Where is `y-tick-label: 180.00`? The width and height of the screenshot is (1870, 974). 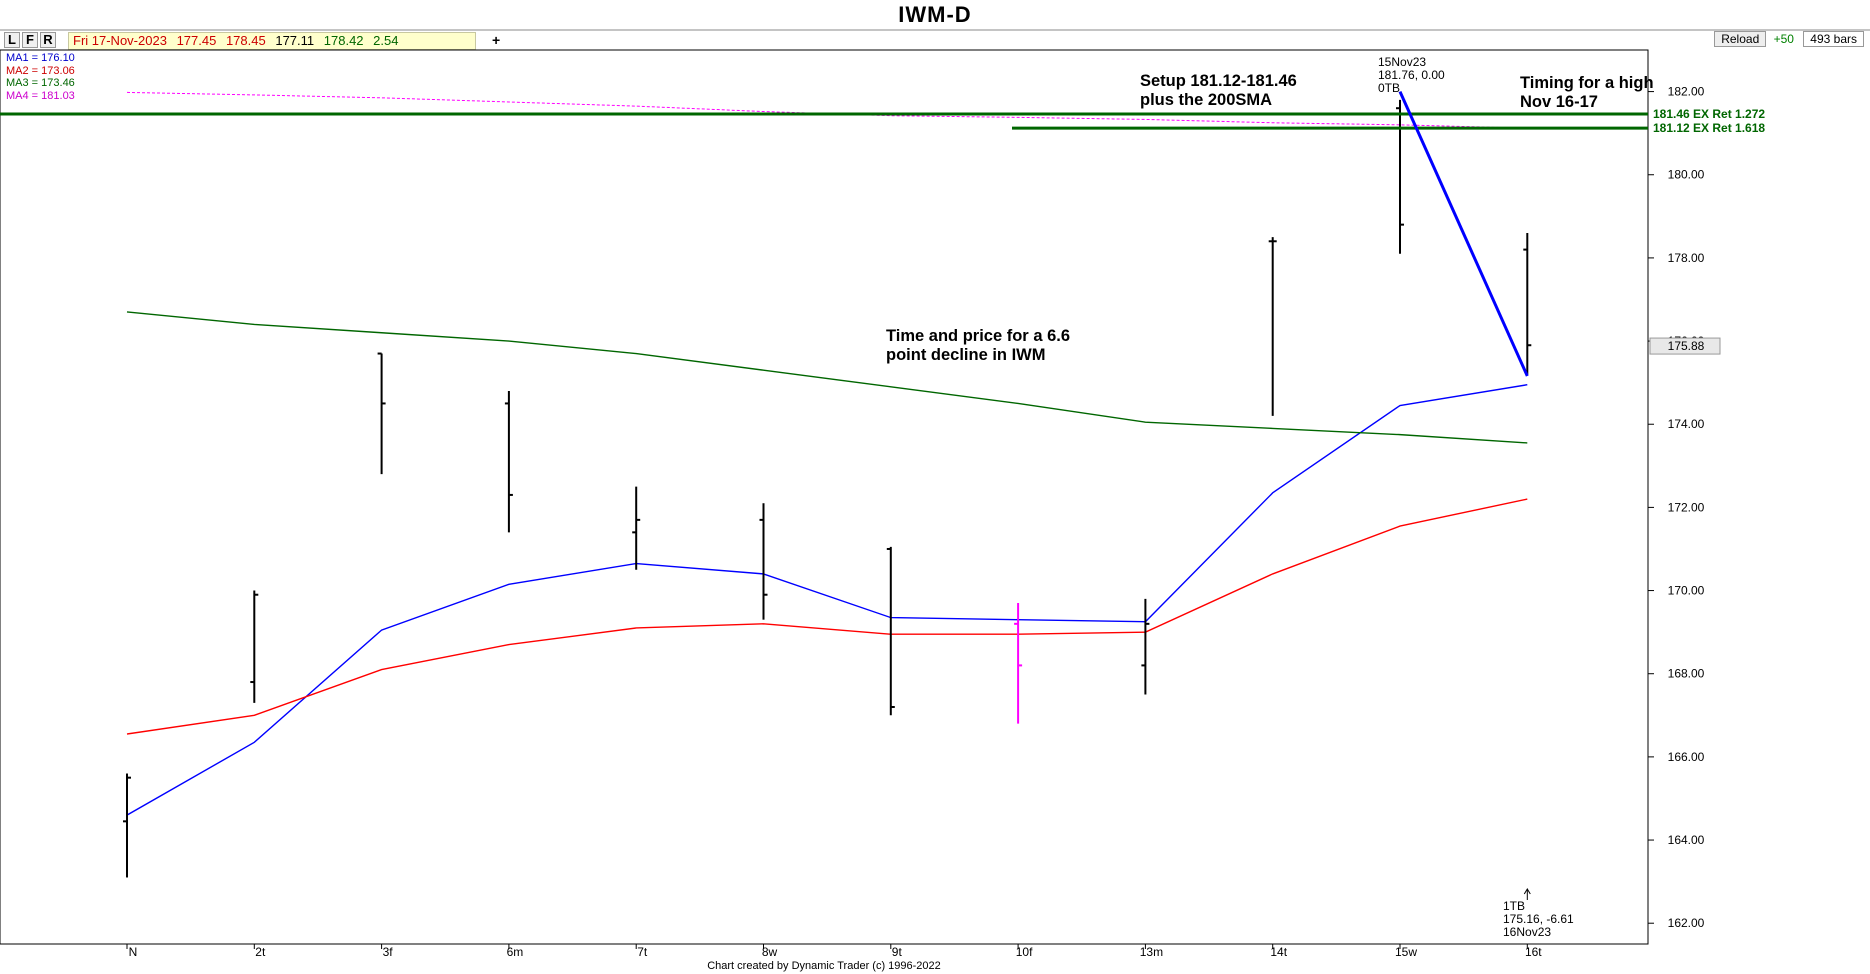
y-tick-label: 180.00 is located at coordinates (1686, 175).